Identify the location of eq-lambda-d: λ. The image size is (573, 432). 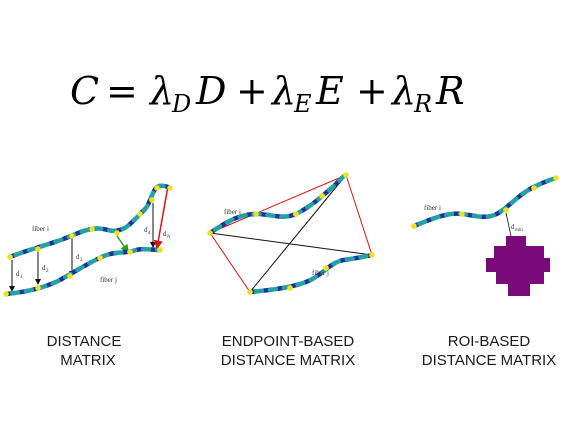
(161, 91).